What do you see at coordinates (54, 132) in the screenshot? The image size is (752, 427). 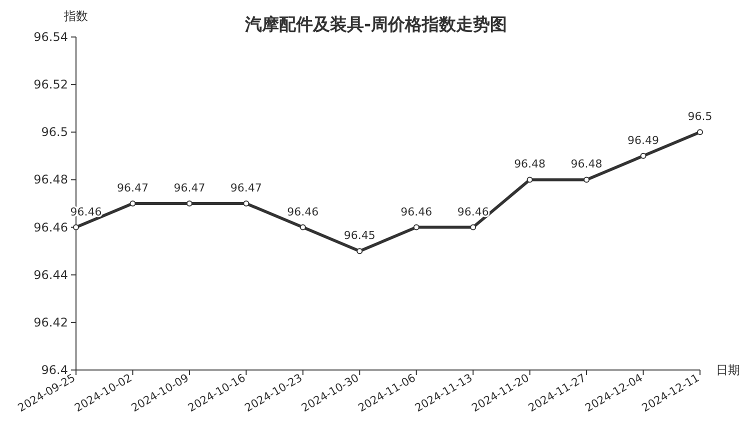 I see `y-tick-label: 96.5` at bounding box center [54, 132].